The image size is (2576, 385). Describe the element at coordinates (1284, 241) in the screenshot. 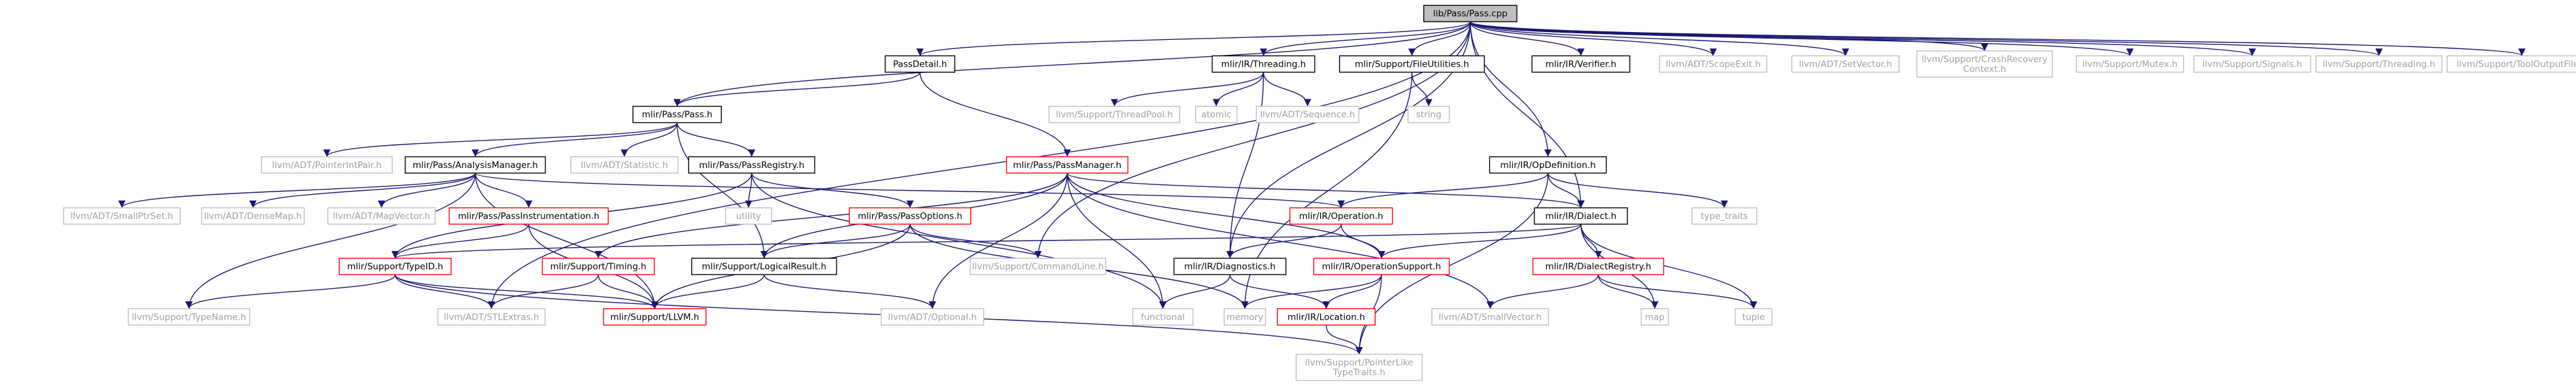

I see `edge-mlir-ir-operation-to-mlir-ir-diagnostics` at that location.